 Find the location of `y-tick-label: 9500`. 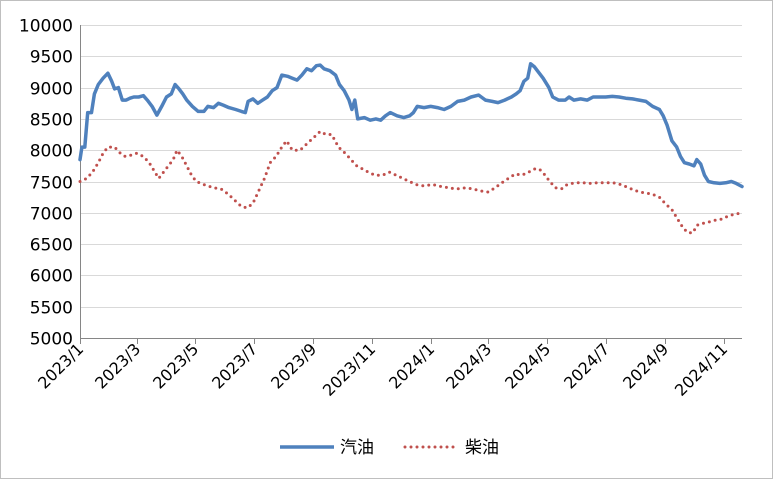

y-tick-label: 9500 is located at coordinates (51, 58).